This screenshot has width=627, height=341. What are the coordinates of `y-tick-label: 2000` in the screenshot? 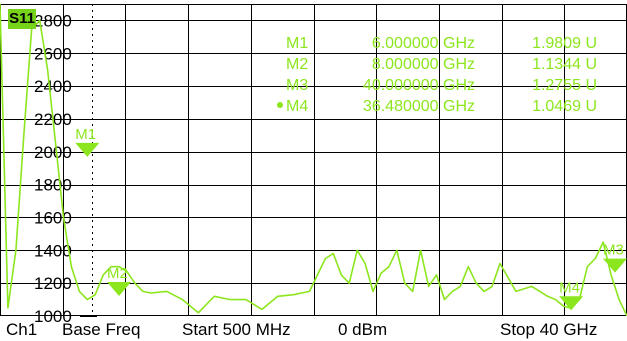 It's located at (53, 152).